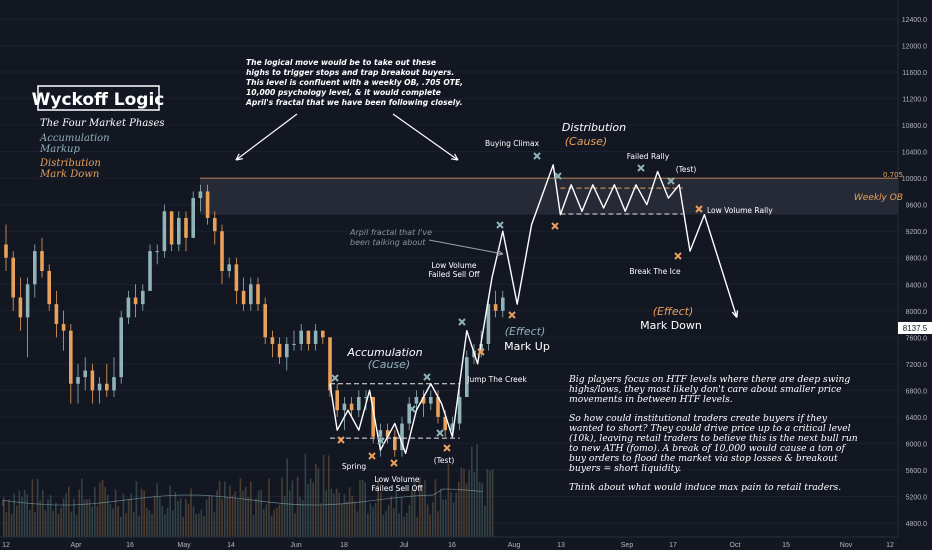  I want to click on phase-label: Markup, so click(59, 149).